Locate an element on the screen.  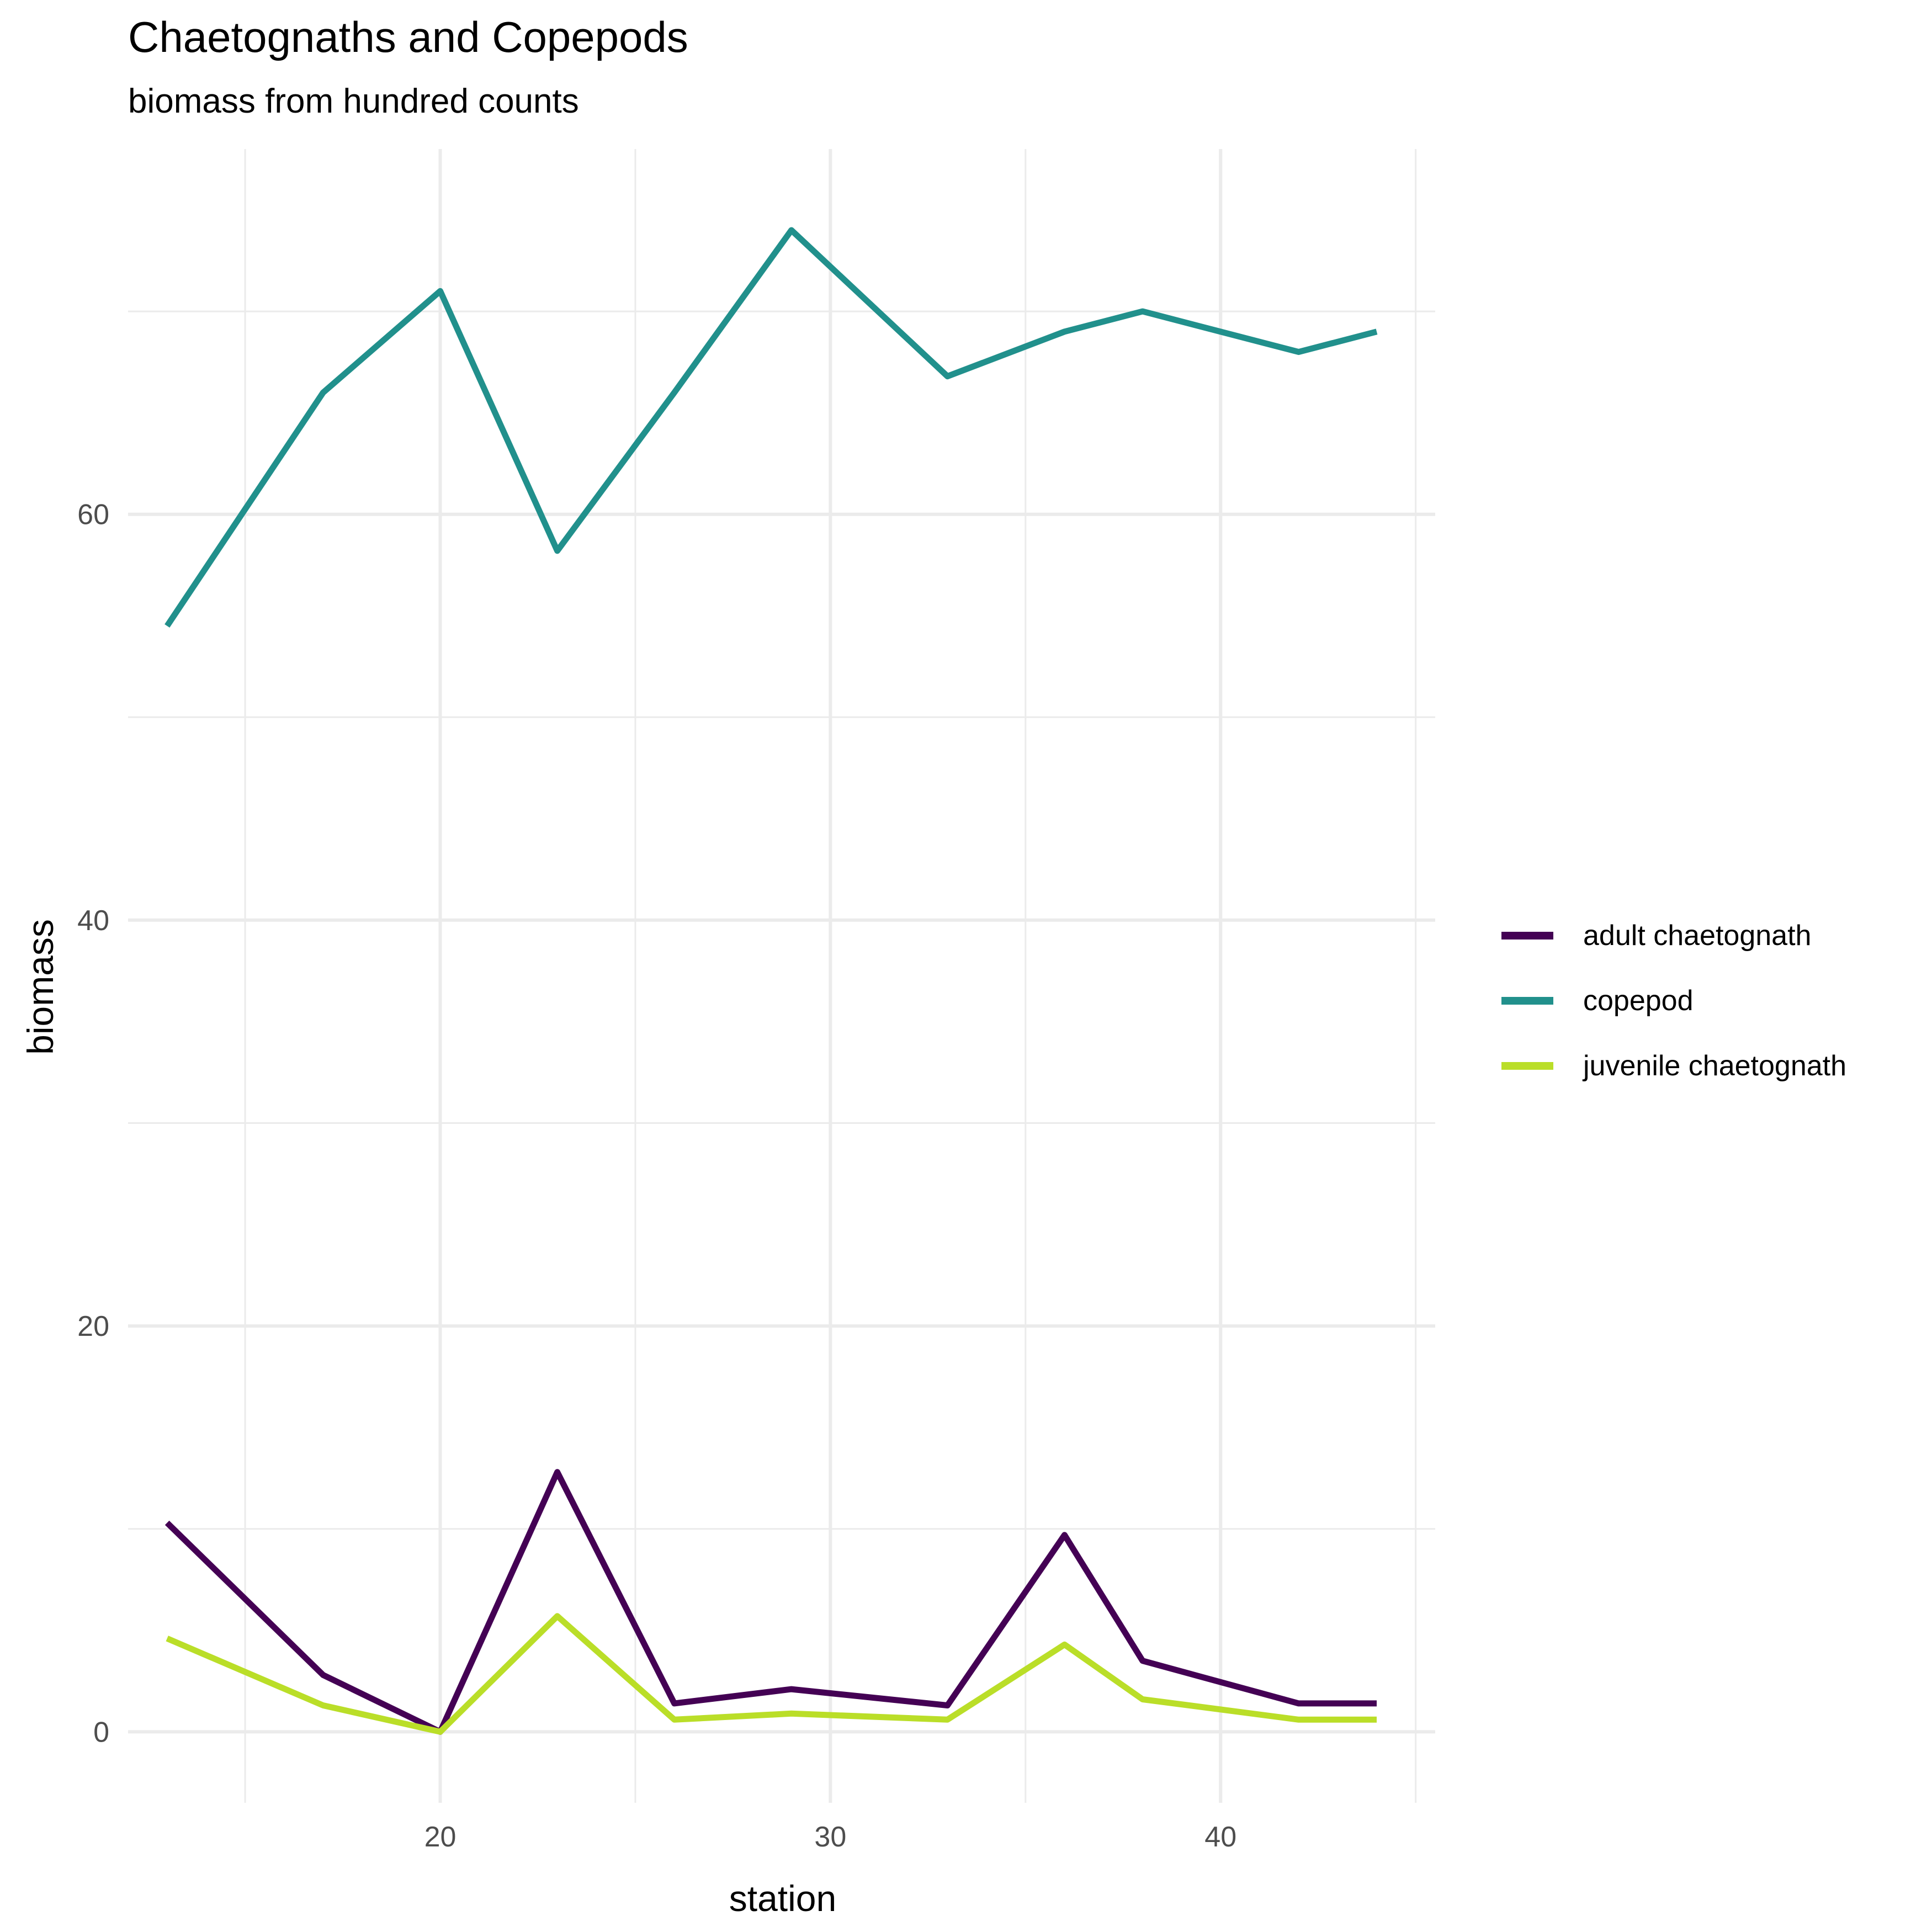
chart-subtitle: biomass from hundred counts is located at coordinates (354, 101).